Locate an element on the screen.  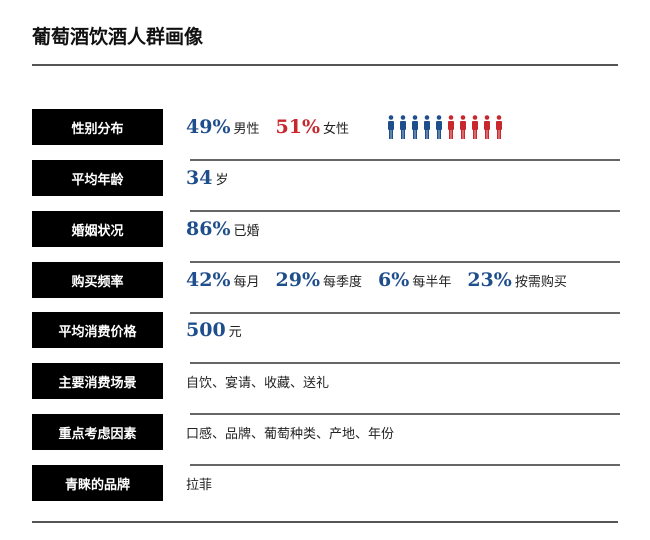
male-label: 男性 is located at coordinates (246, 129).